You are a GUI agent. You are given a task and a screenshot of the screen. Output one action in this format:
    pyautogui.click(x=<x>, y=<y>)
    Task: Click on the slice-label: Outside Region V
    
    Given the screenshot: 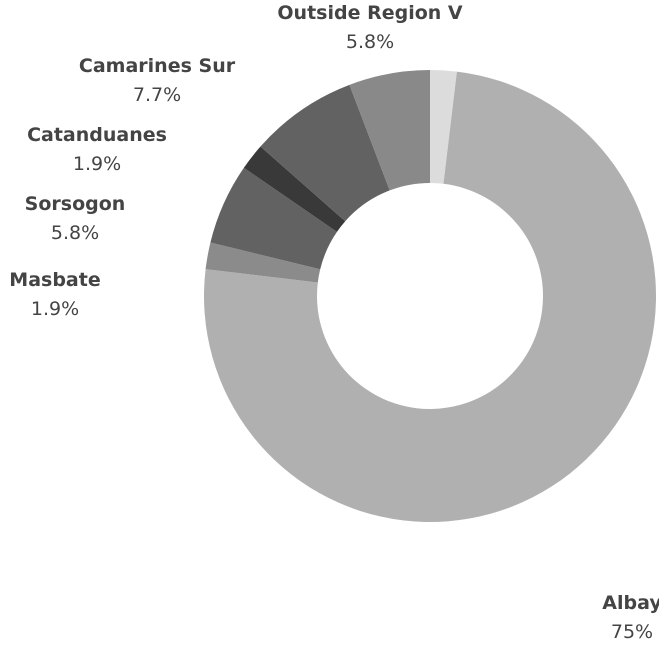 What is the action you would take?
    pyautogui.click(x=370, y=13)
    